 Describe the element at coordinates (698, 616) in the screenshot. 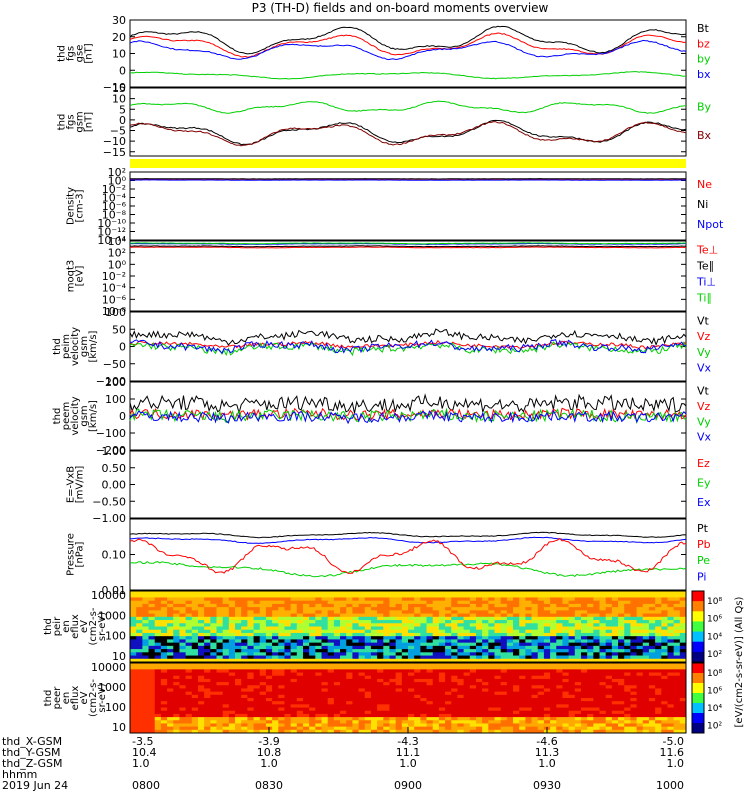

I see `colorbar-segment-p9` at that location.